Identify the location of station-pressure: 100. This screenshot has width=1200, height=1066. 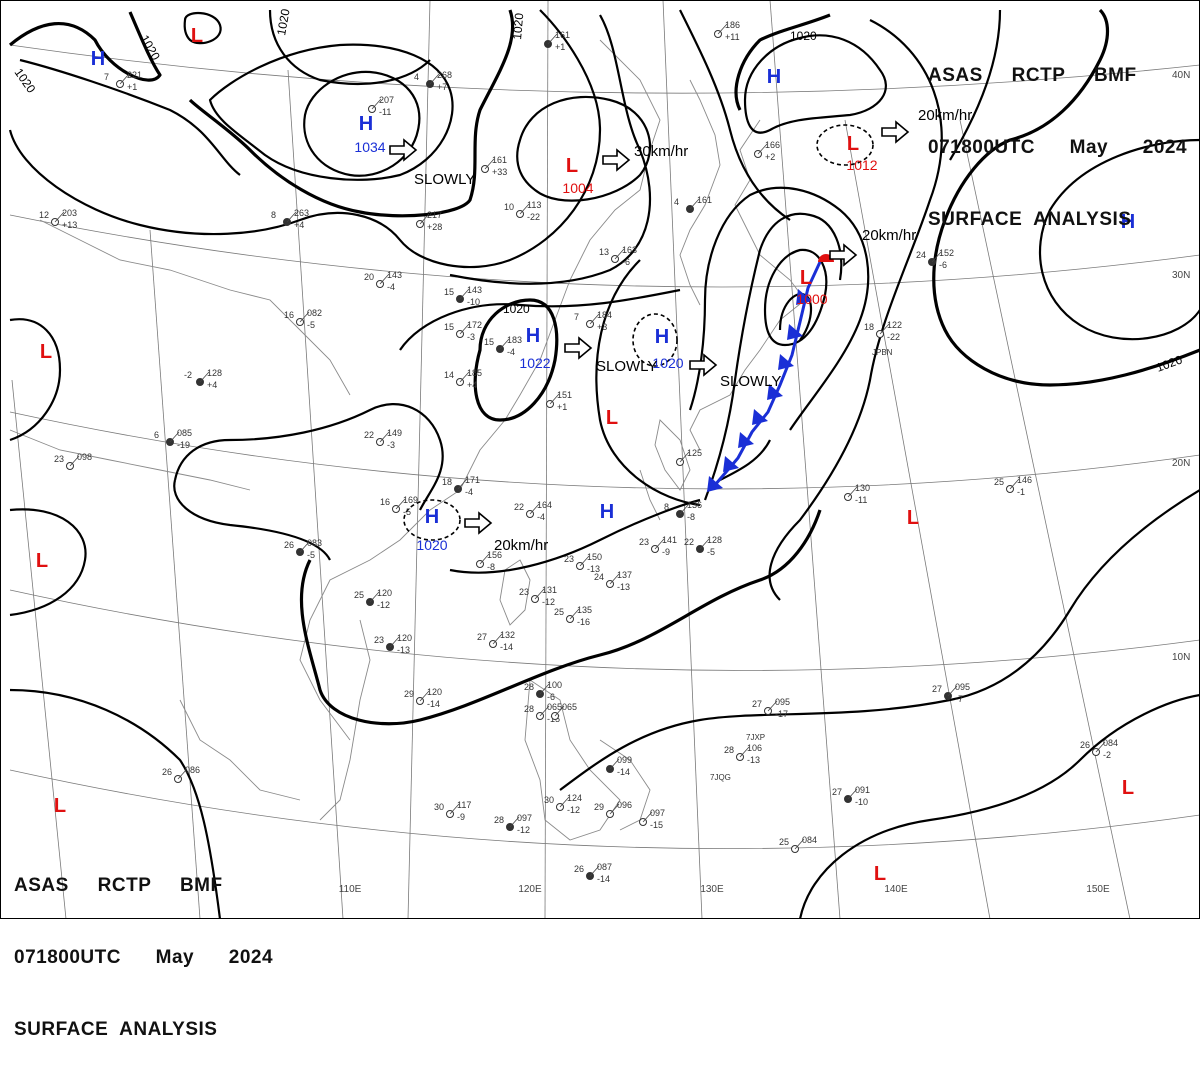
(554, 685).